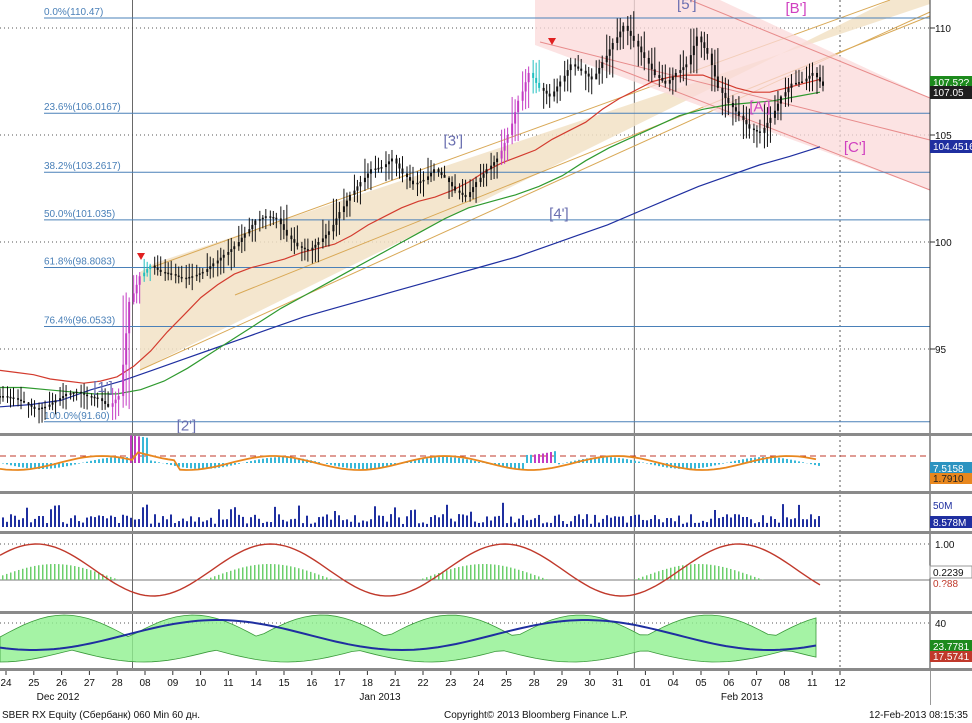 The image size is (972, 723). What do you see at coordinates (340, 683) in the screenshot?
I see `time-tick-label: 17` at bounding box center [340, 683].